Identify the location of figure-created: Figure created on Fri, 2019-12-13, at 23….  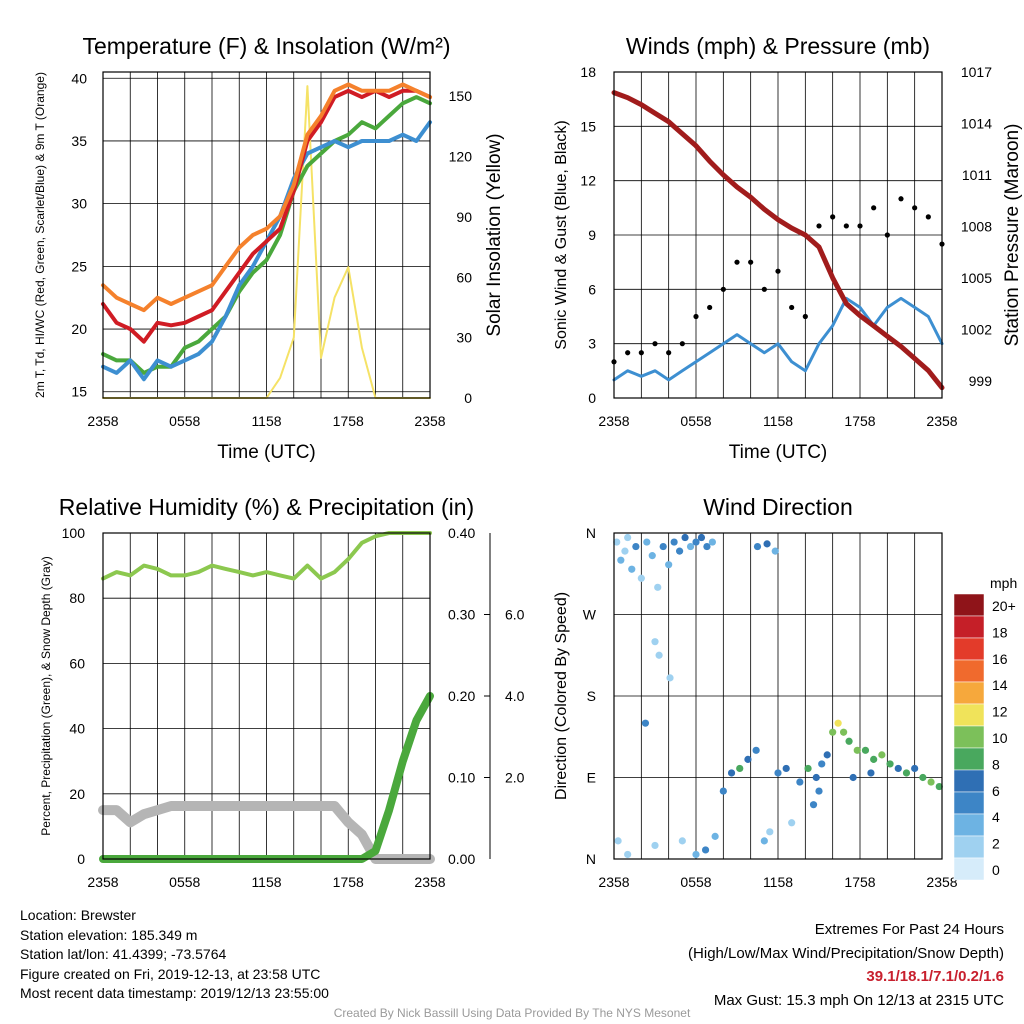
(170, 973).